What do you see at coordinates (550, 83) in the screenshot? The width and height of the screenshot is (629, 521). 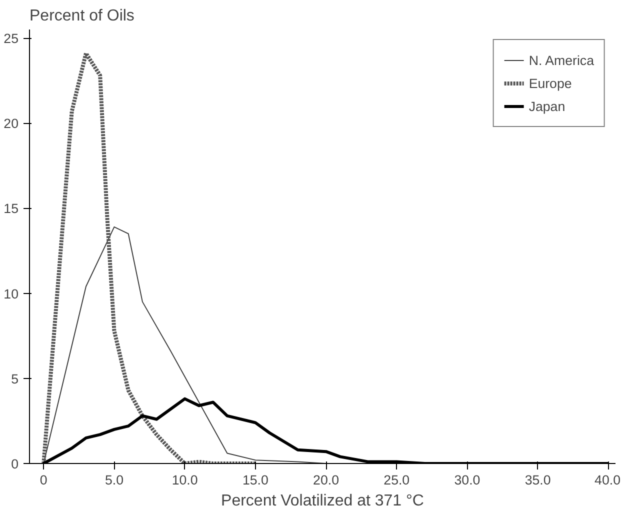 I see `legend-label: Europe` at bounding box center [550, 83].